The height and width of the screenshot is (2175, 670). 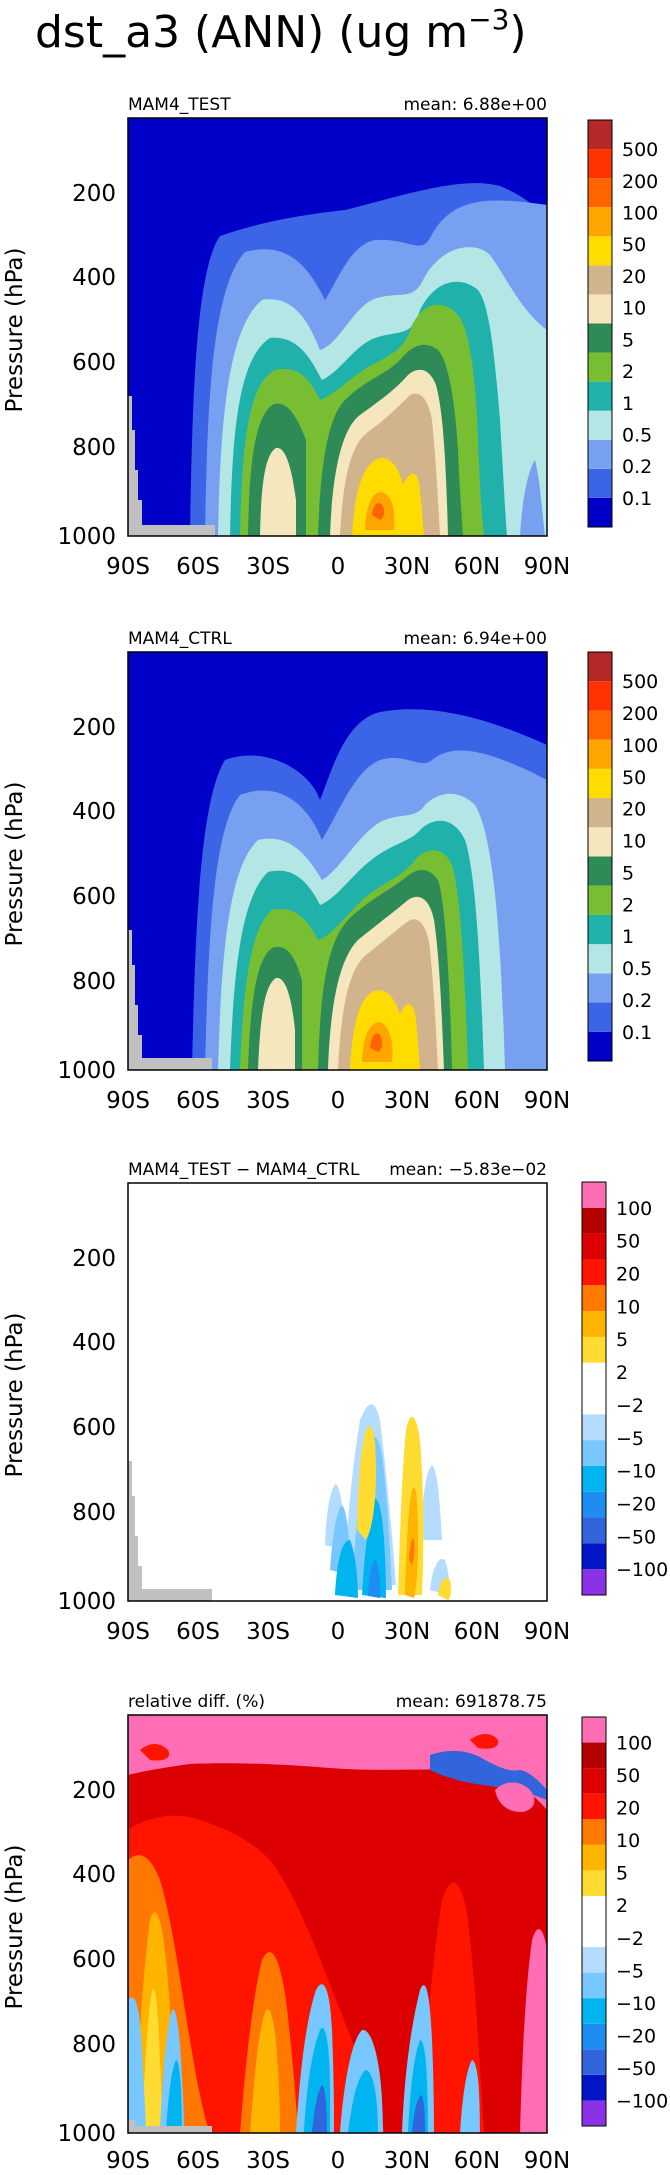 I want to click on colorbar-label: −20, so click(x=636, y=2036).